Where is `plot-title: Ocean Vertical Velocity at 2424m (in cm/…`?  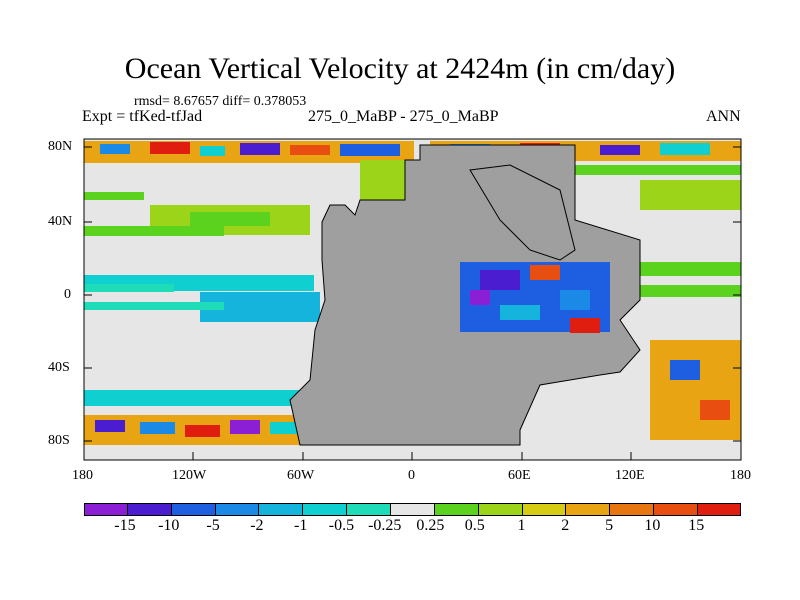 plot-title: Ocean Vertical Velocity at 2424m (in cm/… is located at coordinates (400, 68).